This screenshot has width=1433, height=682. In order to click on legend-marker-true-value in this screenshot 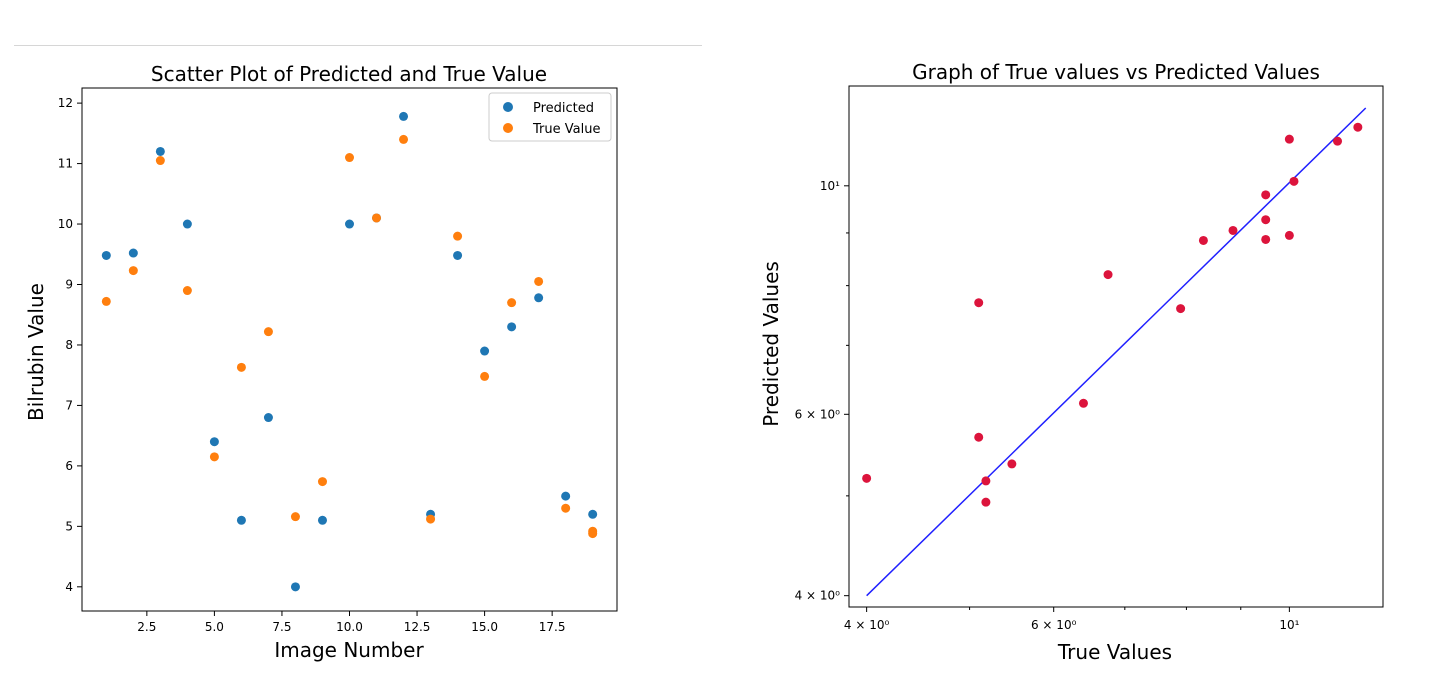, I will do `click(508, 128)`.